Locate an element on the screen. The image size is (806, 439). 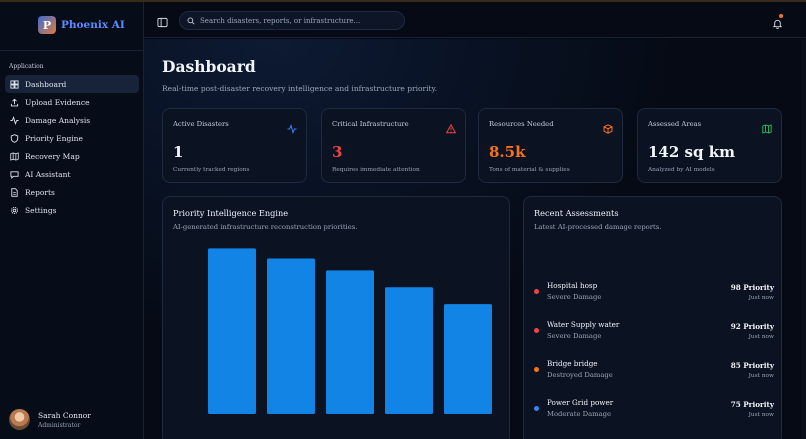
alert-triangle-icon is located at coordinates (451, 128).